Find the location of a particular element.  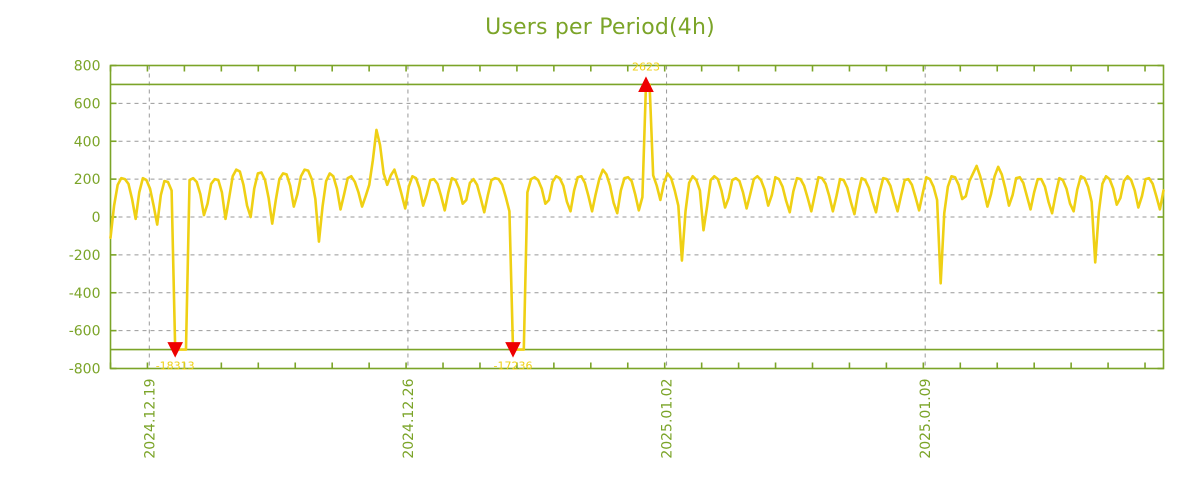

y-tick-label: 0 is located at coordinates (96, 218).